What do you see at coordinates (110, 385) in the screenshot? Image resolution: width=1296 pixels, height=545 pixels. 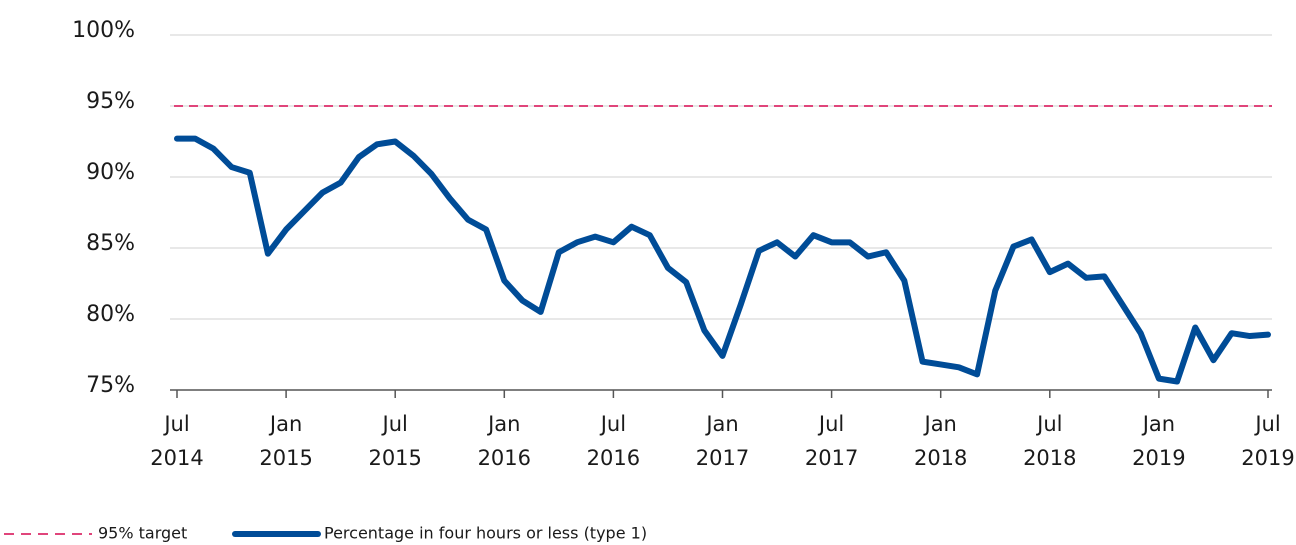 I see `y-tick-label: 75%` at bounding box center [110, 385].